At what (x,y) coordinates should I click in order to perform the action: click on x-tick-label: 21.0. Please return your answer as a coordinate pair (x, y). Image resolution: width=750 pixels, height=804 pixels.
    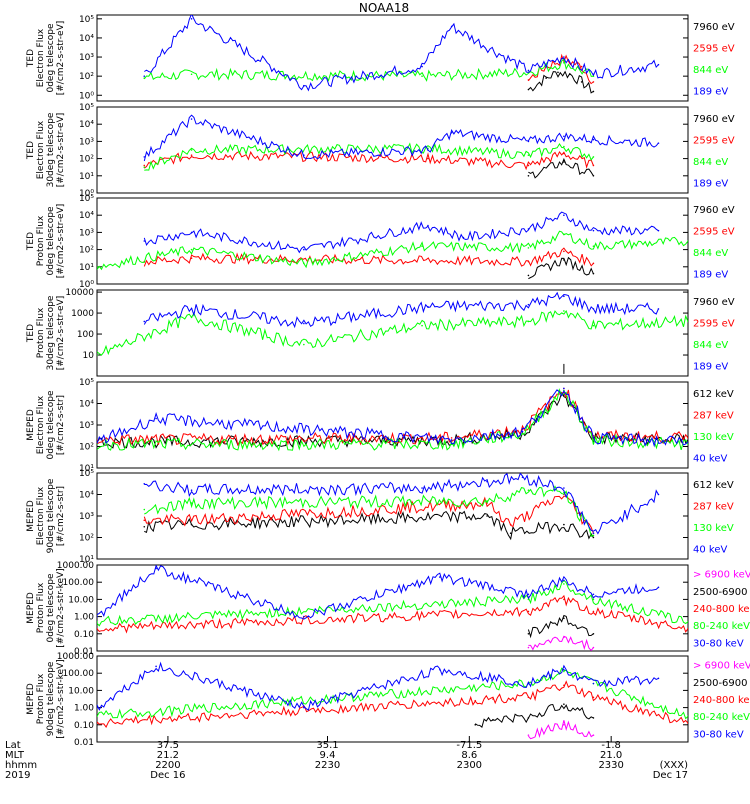
    Looking at the image, I should click on (611, 755).